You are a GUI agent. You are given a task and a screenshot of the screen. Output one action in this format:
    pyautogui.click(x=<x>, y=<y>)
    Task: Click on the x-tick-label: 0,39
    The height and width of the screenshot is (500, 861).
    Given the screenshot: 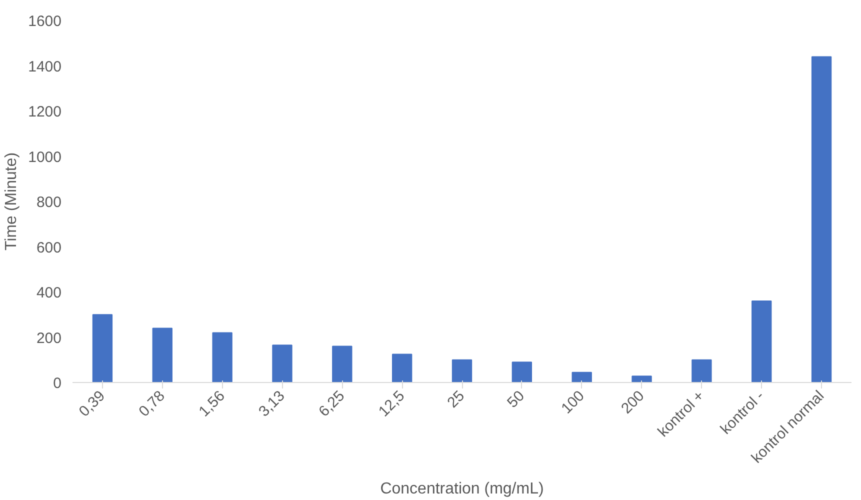 What is the action you would take?
    pyautogui.click(x=92, y=403)
    